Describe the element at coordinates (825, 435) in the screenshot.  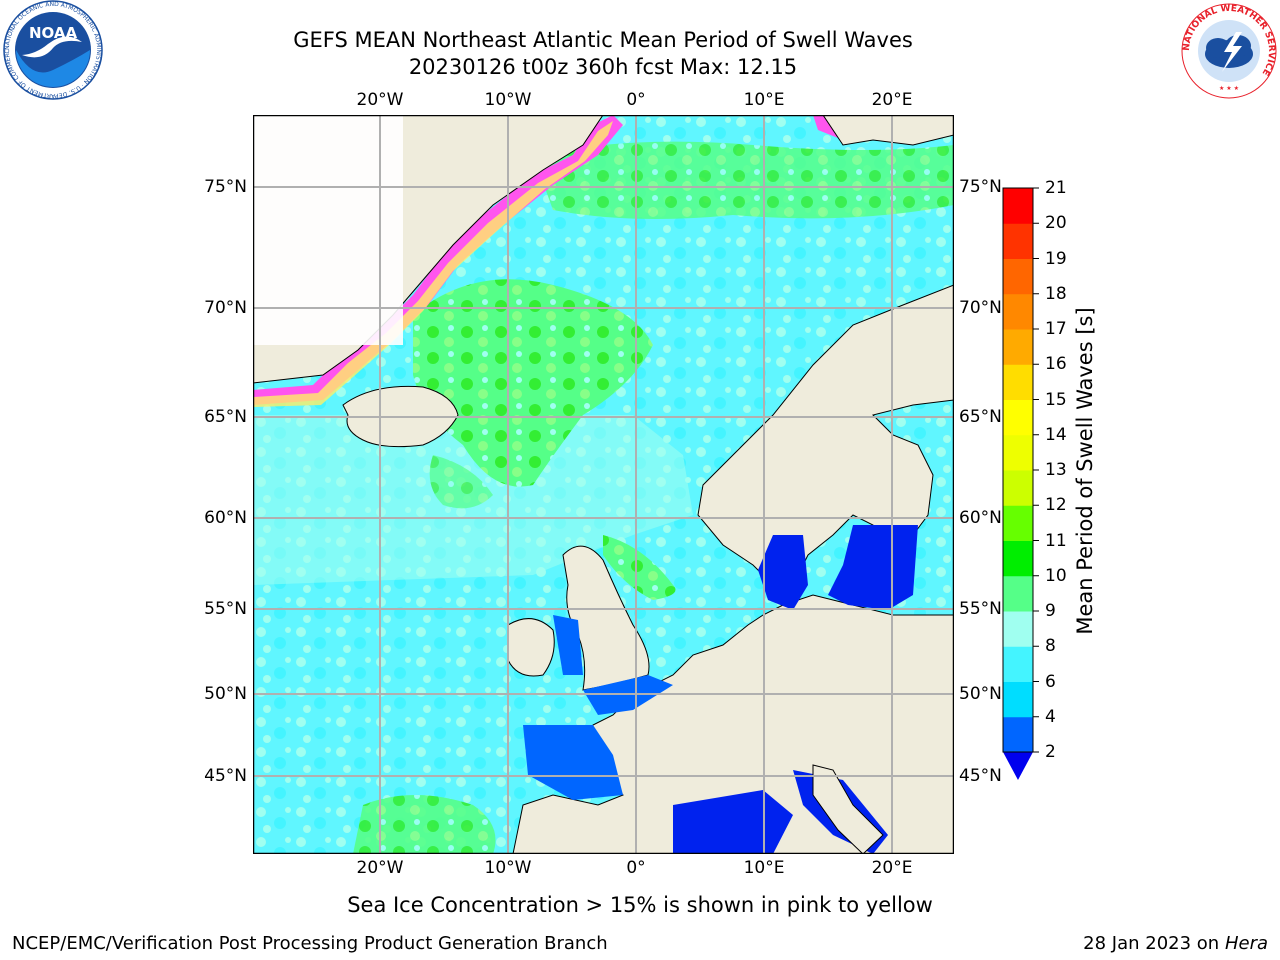
I see `land-scandinavia` at that location.